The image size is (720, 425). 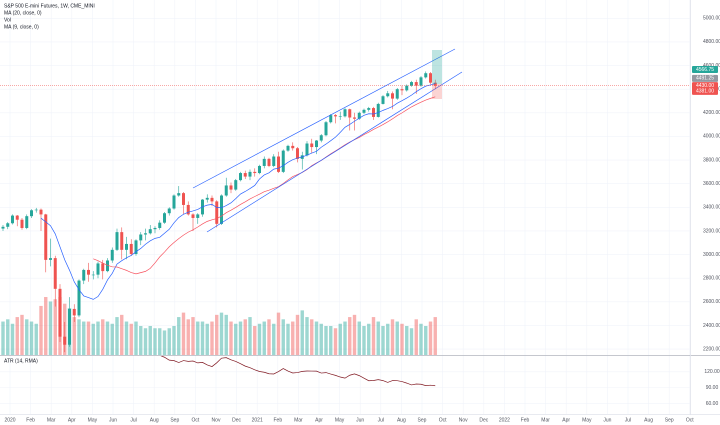 I want to click on x-tick-label: Dec, so click(x=483, y=420).